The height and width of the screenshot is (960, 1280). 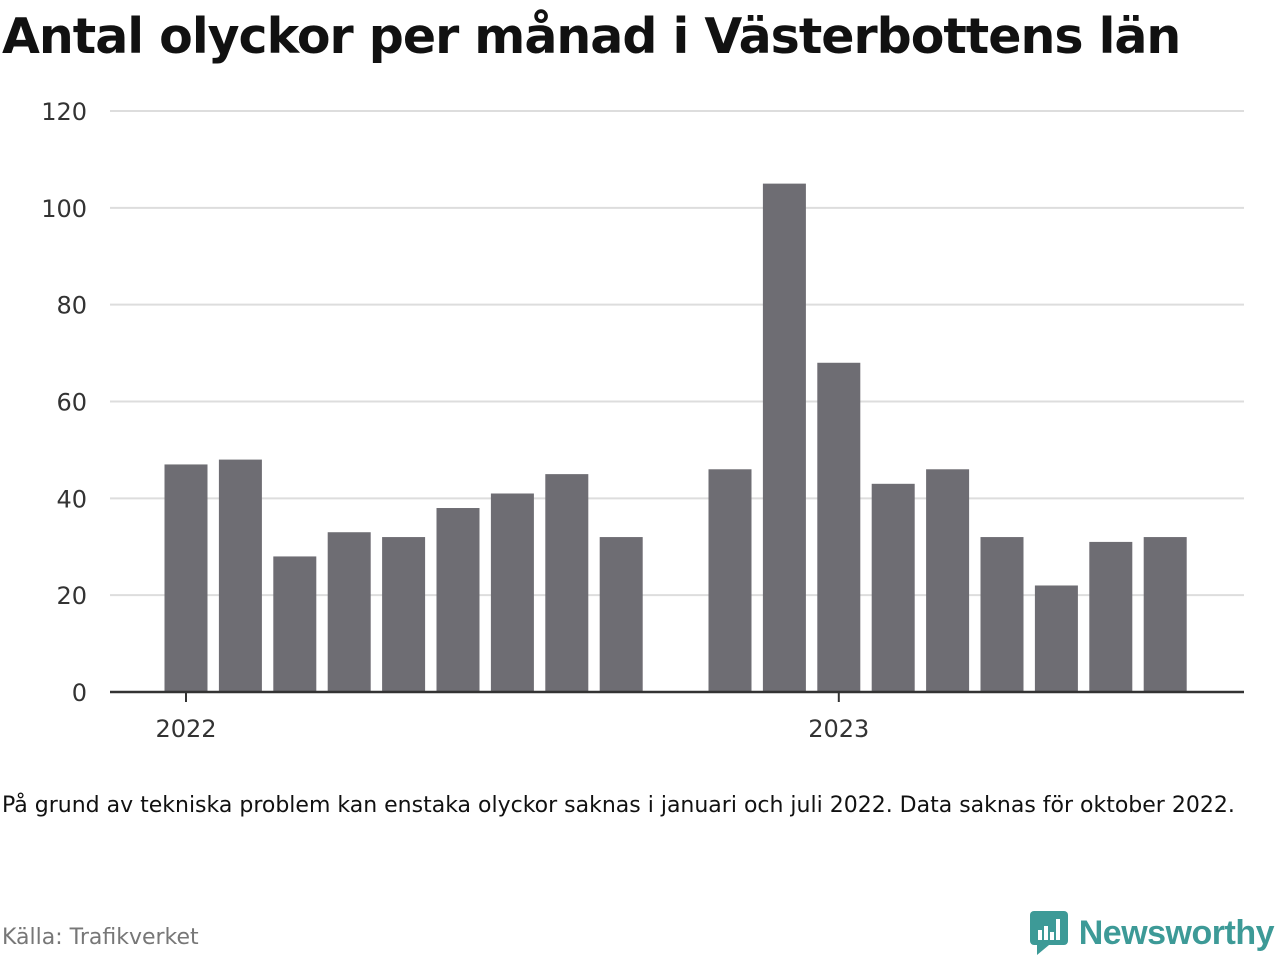 I want to click on brand-logo: Newsworthy, so click(x=1152, y=933).